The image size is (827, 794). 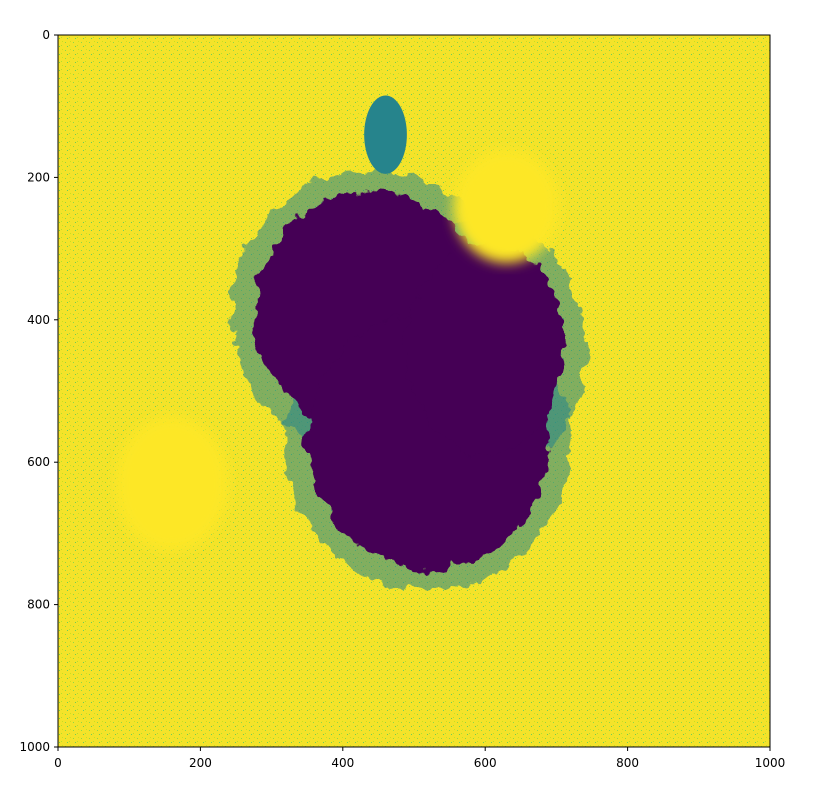 What do you see at coordinates (38, 177) in the screenshot?
I see `y-tick-label: 200` at bounding box center [38, 177].